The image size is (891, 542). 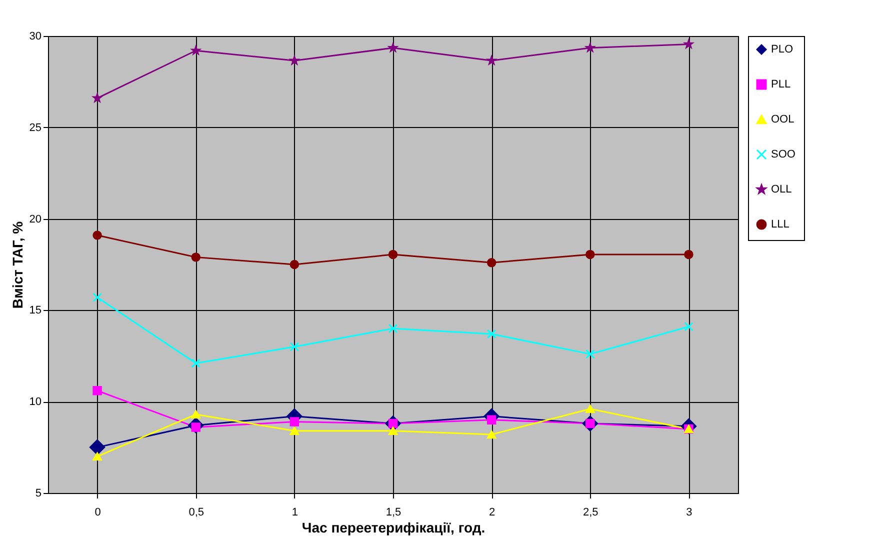 What do you see at coordinates (35, 36) in the screenshot?
I see `y-tick-label: 30` at bounding box center [35, 36].